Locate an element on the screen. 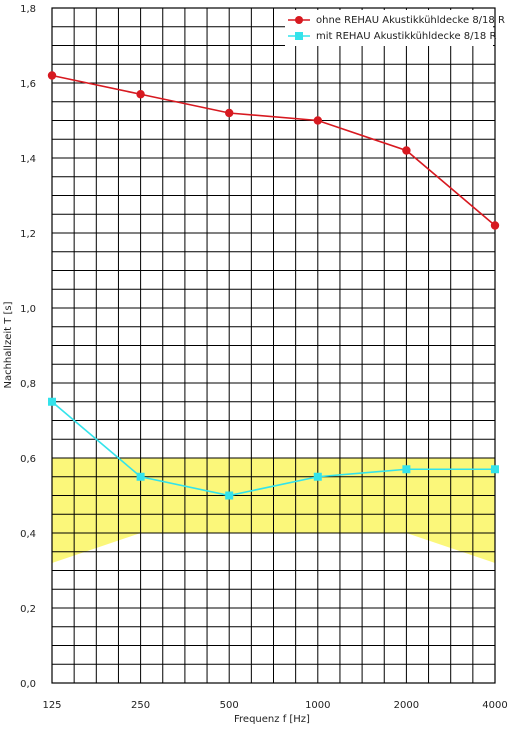 The width and height of the screenshot is (508, 729). y-tick-label: 1,2 is located at coordinates (28, 234).